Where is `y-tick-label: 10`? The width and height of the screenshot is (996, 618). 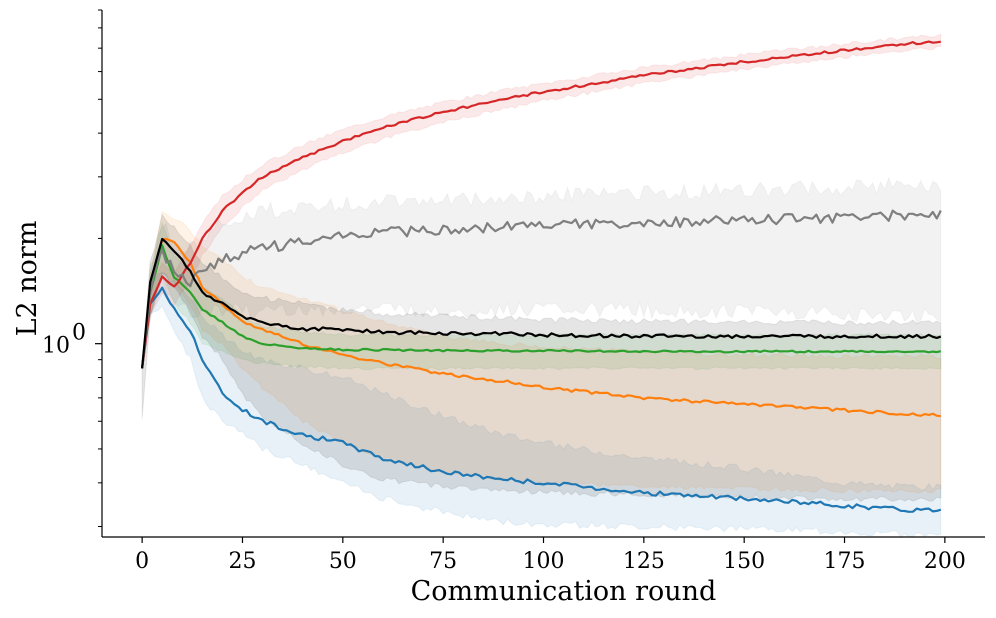 y-tick-label: 10 is located at coordinates (56, 346).